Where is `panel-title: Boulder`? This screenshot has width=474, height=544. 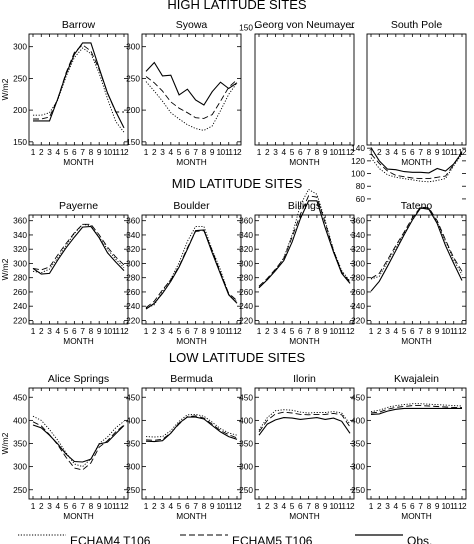 panel-title: Boulder is located at coordinates (191, 206).